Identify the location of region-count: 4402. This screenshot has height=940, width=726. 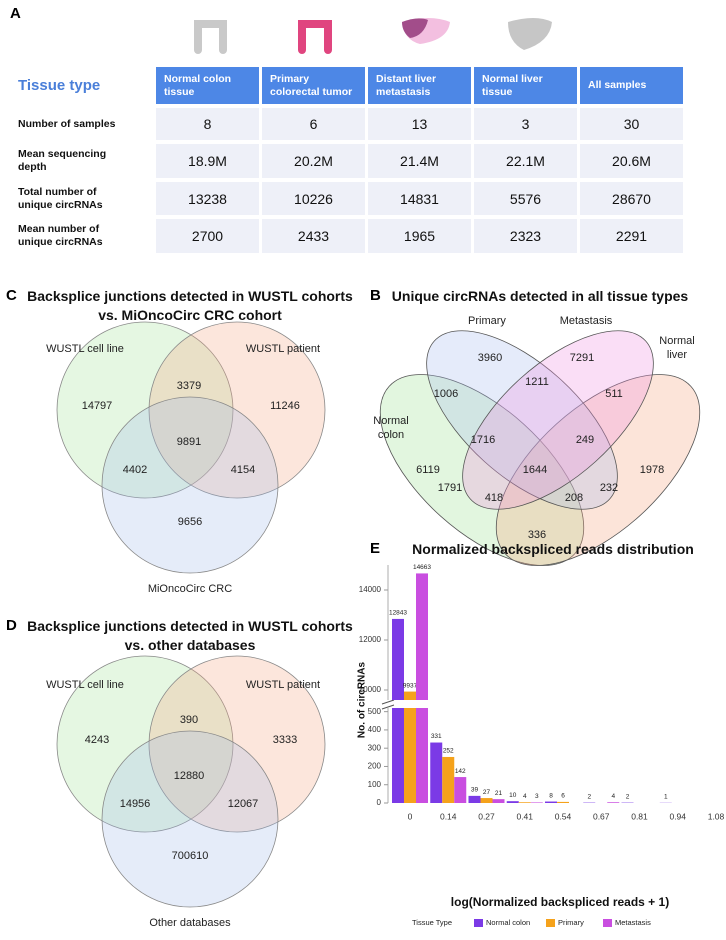
(135, 470).